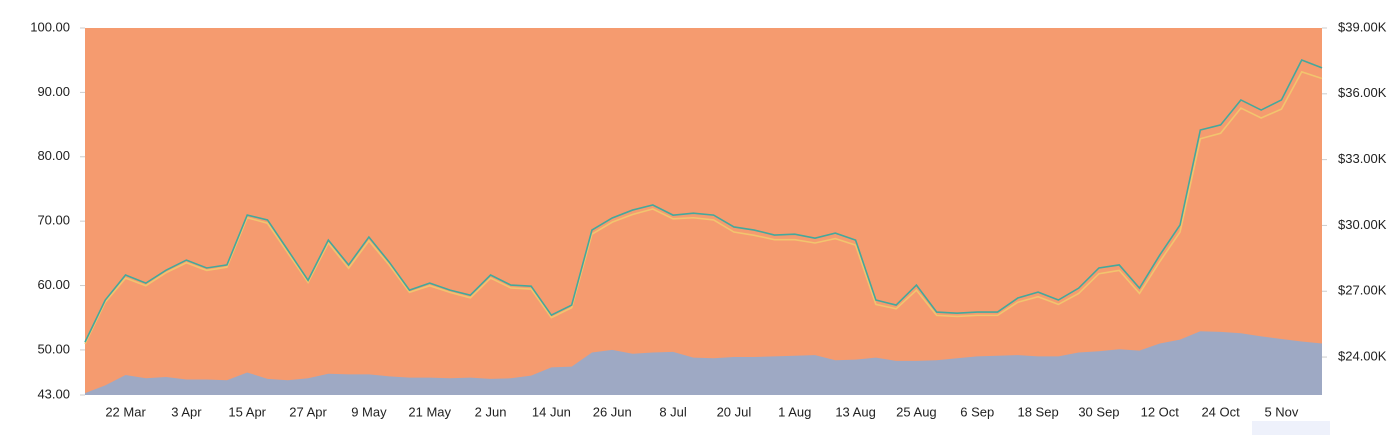 The image size is (1400, 440). I want to click on x-tick-label: 15 Apr, so click(247, 411).